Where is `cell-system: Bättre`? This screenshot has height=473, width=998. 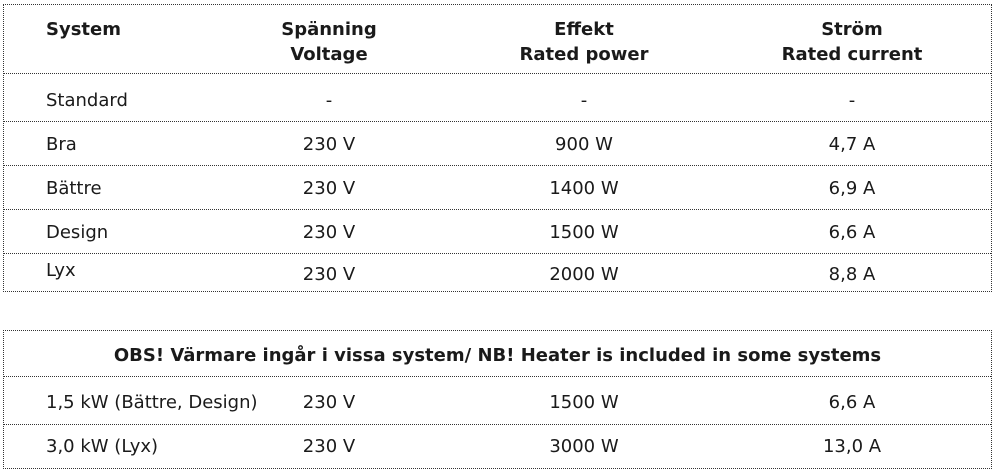
cell-system: Bättre is located at coordinates (74, 188).